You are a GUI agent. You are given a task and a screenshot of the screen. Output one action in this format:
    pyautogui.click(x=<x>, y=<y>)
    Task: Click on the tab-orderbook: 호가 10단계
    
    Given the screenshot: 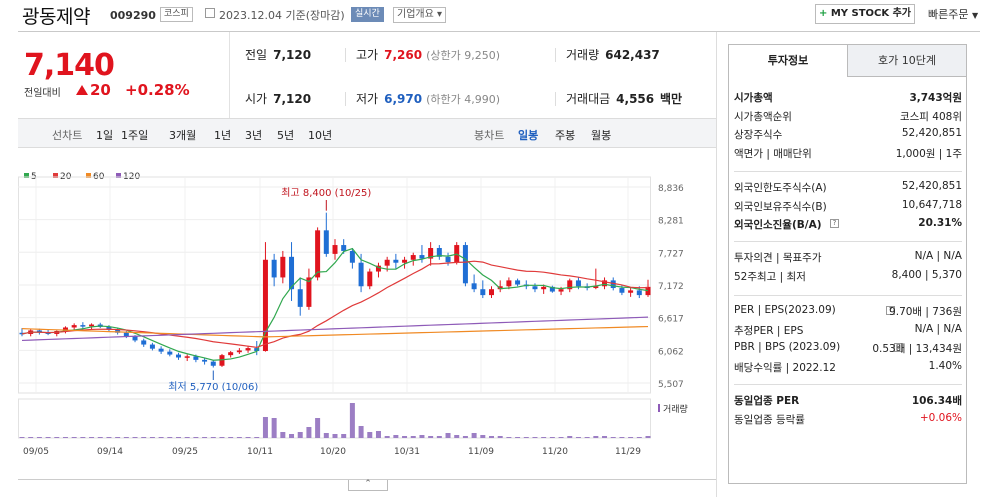 What is the action you would take?
    pyautogui.click(x=906, y=61)
    